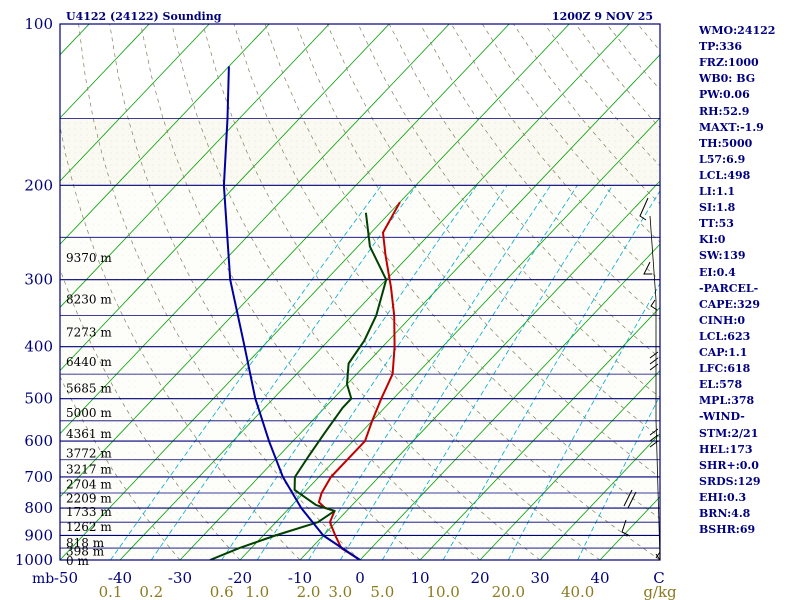 Image resolution: width=800 pixels, height=600 pixels. I want to click on mixing-ratio-tick-label: 0.1, so click(111, 591).